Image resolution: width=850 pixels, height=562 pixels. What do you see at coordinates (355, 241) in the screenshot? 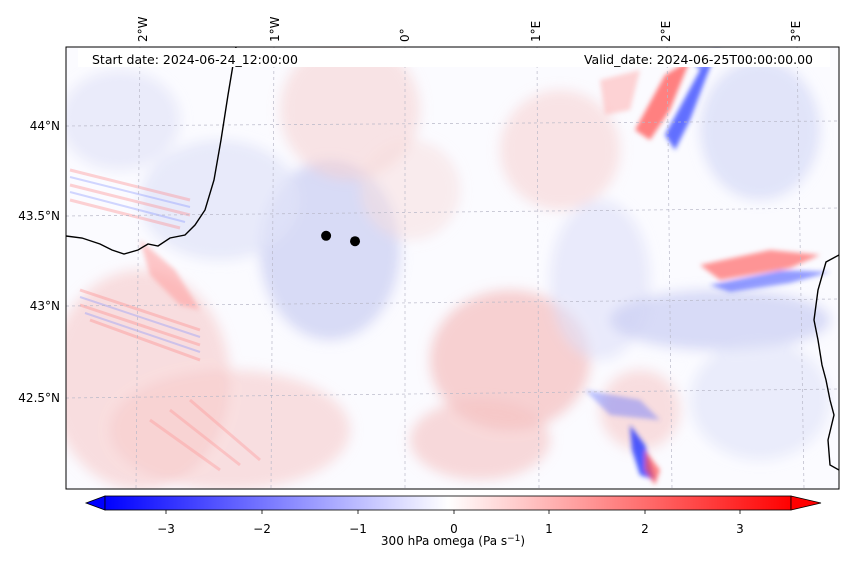
I see `station-marker-east` at bounding box center [355, 241].